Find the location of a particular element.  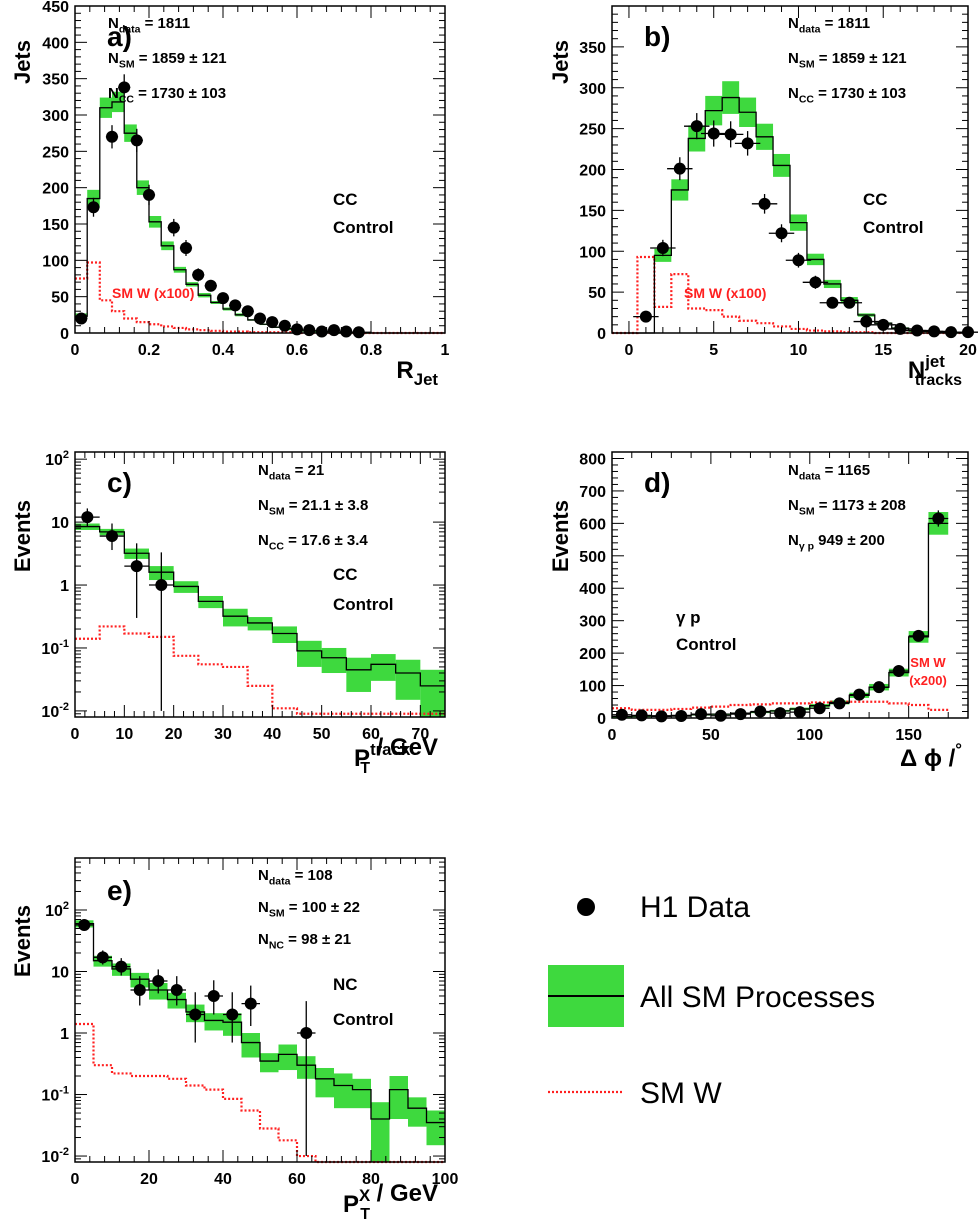

panel-letter: e) is located at coordinates (119, 890).